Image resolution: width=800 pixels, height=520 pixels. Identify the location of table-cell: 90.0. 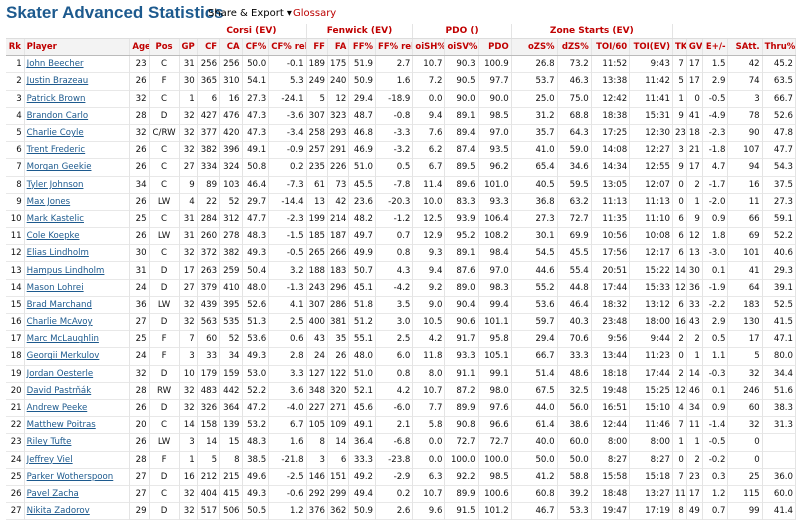
(495, 99).